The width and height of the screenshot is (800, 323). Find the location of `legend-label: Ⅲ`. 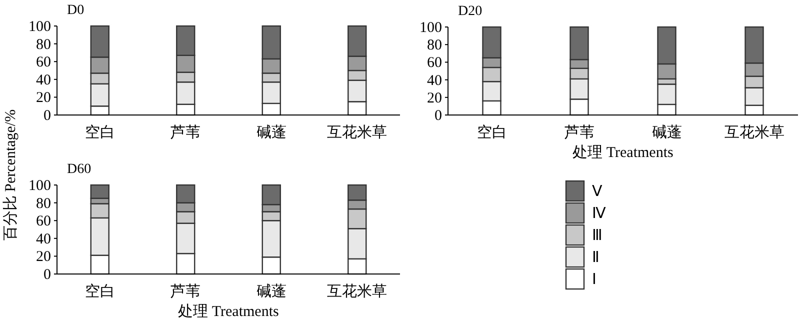

legend-label: Ⅲ is located at coordinates (597, 236).